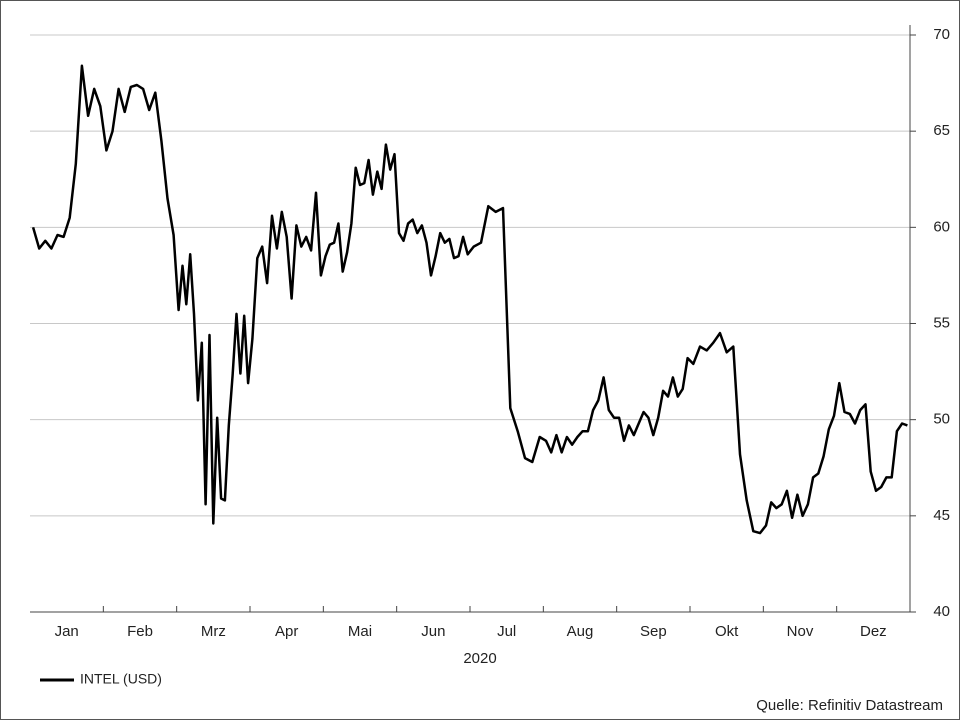 The width and height of the screenshot is (960, 720). Describe the element at coordinates (479, 658) in the screenshot. I see `x-axis-label: 2020` at that location.